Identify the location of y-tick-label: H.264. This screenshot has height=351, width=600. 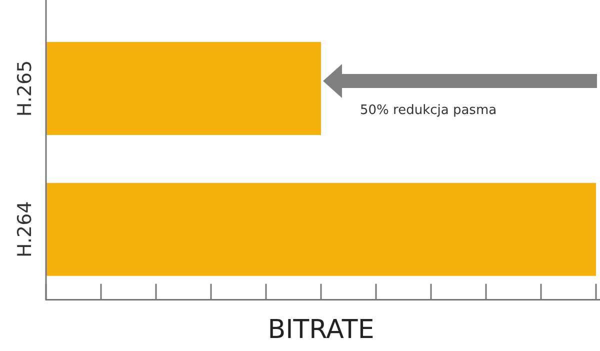
(25, 229).